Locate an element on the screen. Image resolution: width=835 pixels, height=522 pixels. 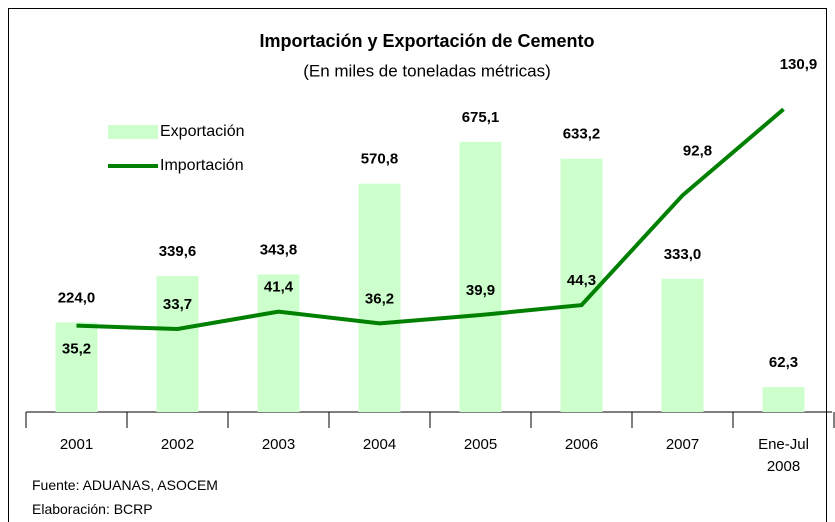
legend-label: Exportación is located at coordinates (202, 131).